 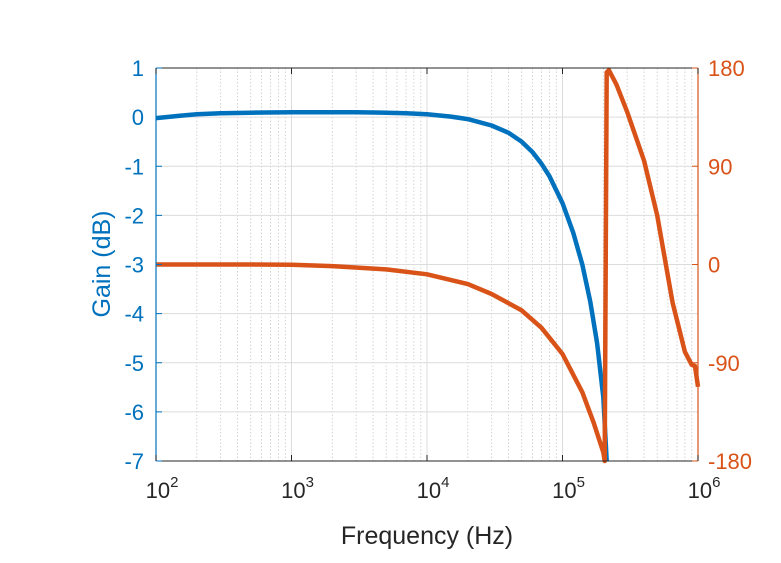 What do you see at coordinates (726, 68) in the screenshot?
I see `y-right-tick-label: 180` at bounding box center [726, 68].